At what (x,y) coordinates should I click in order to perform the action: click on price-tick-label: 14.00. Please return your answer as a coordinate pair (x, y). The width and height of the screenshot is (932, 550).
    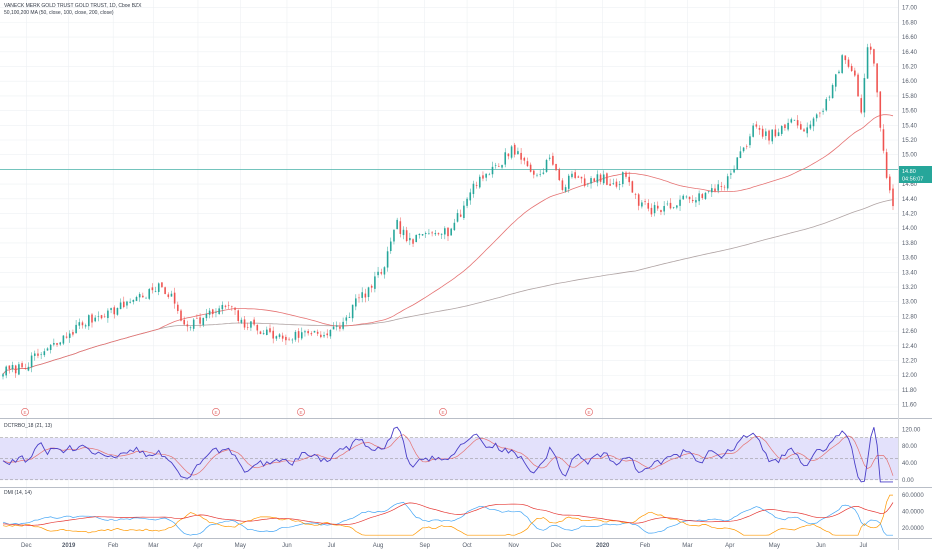
    Looking at the image, I should click on (910, 229).